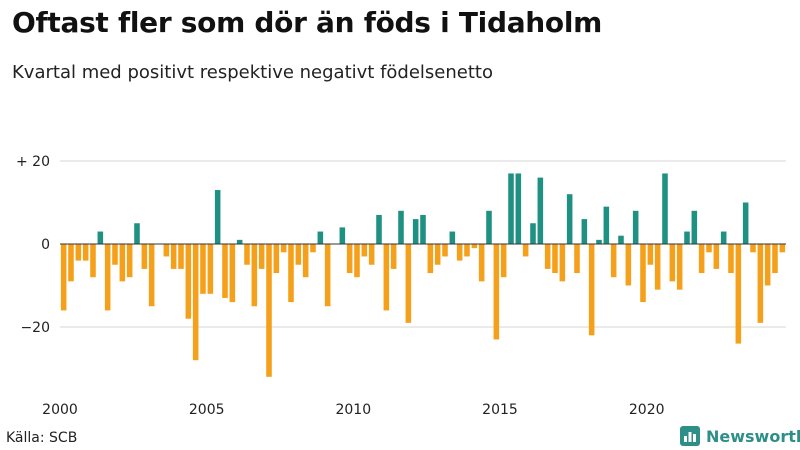  What do you see at coordinates (33, 162) in the screenshot?
I see `y-tick-label: + 20` at bounding box center [33, 162].